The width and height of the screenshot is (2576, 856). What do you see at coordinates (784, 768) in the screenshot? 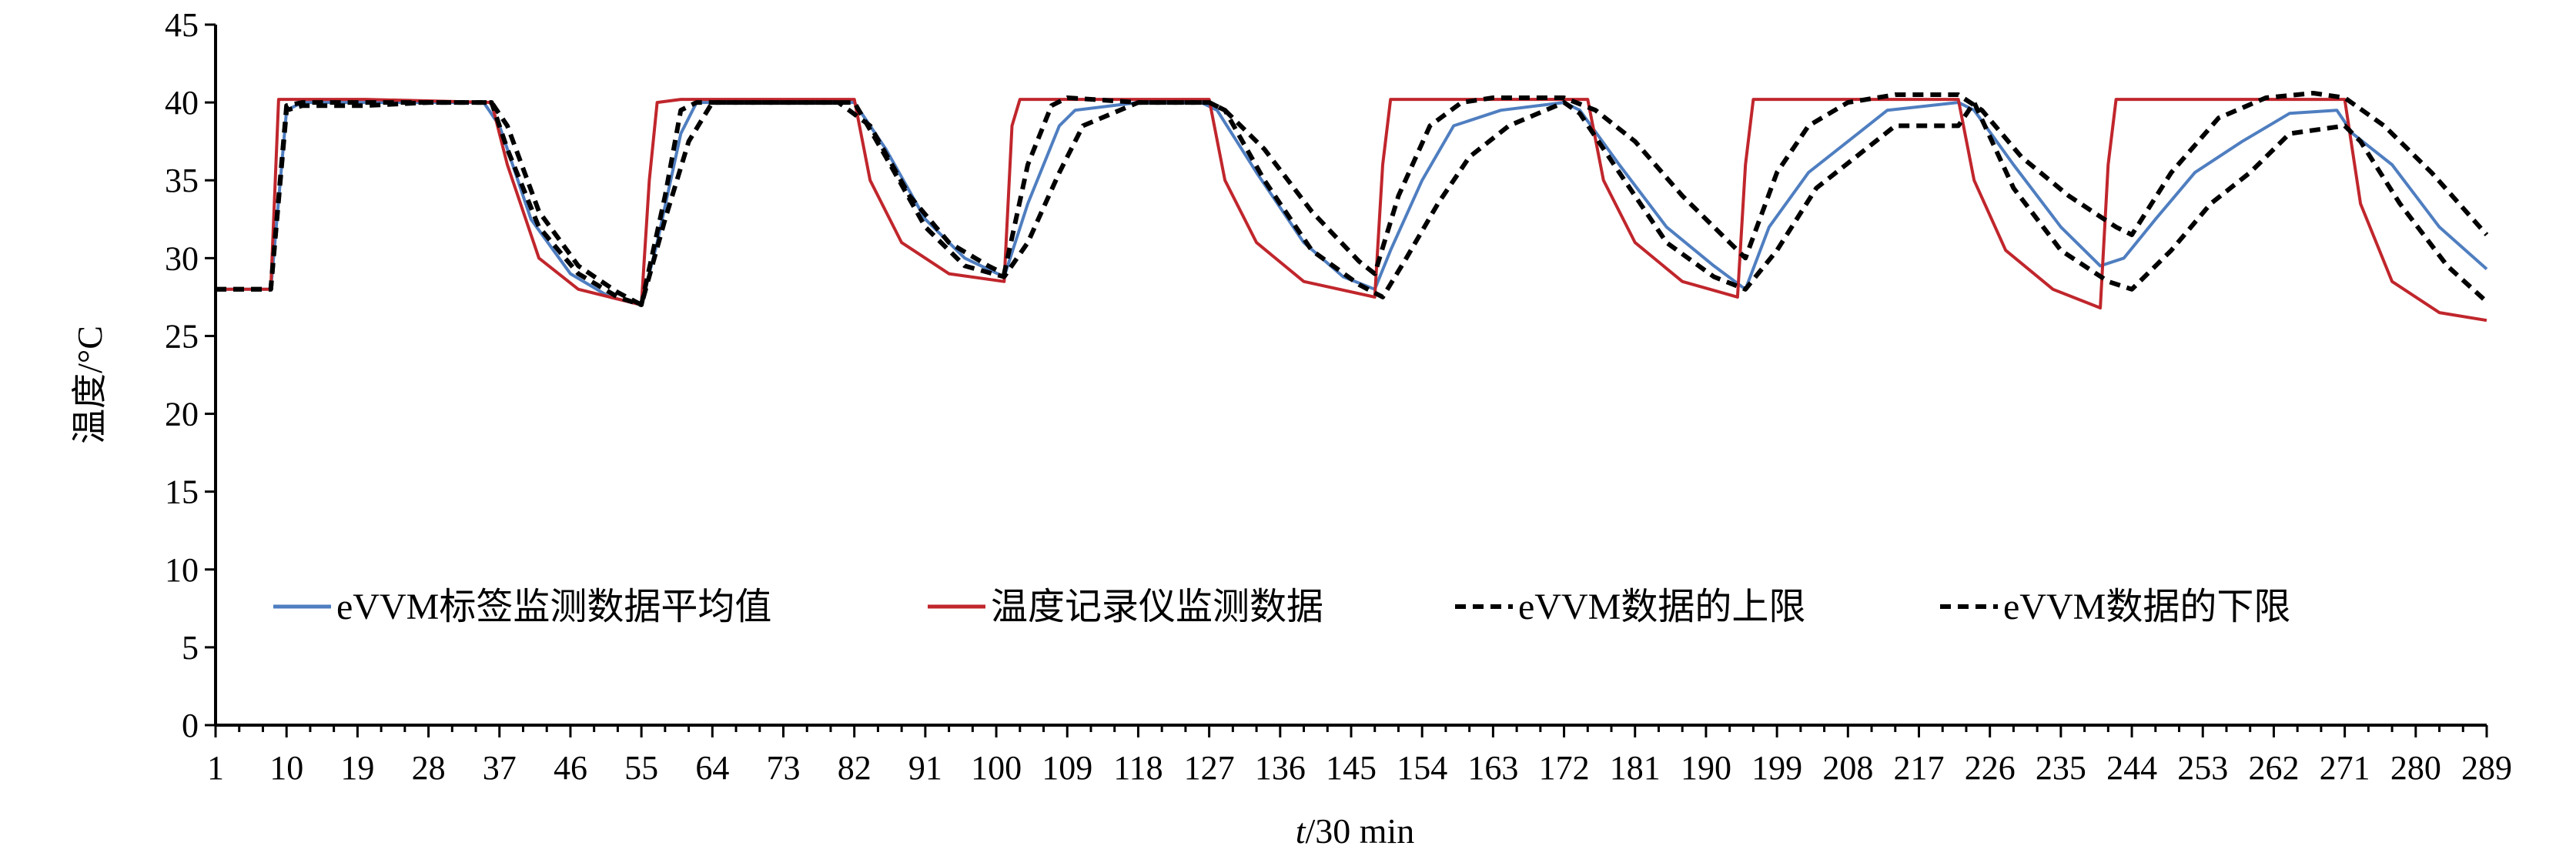
I see `x-tick-label: 73` at bounding box center [784, 768].